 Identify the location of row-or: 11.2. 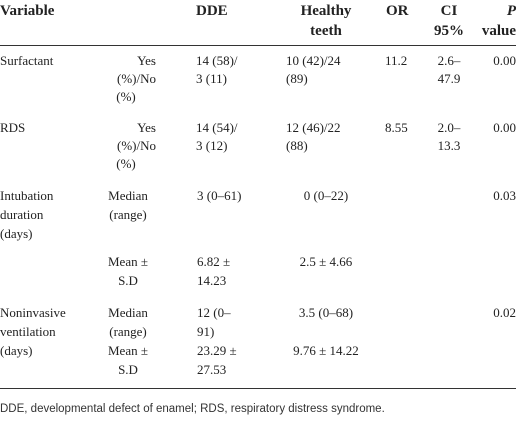
(396, 60).